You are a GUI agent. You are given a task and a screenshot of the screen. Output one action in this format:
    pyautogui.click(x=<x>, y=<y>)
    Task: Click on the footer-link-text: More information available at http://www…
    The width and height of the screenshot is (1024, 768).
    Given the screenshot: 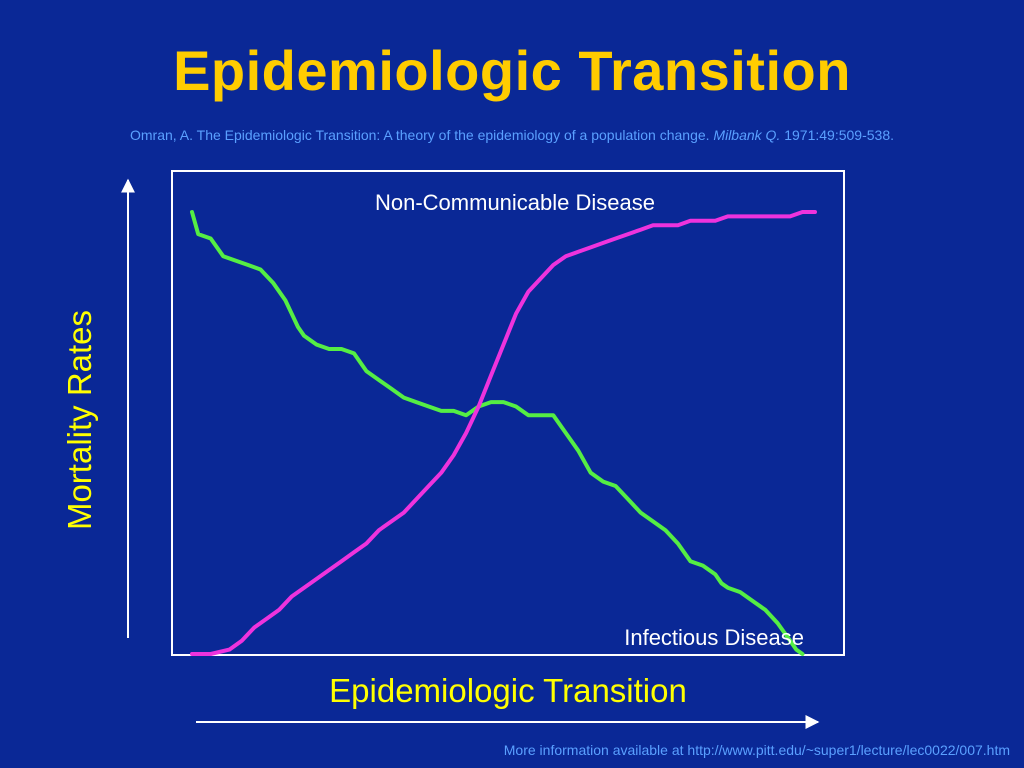 What is the action you would take?
    pyautogui.click(x=756, y=750)
    